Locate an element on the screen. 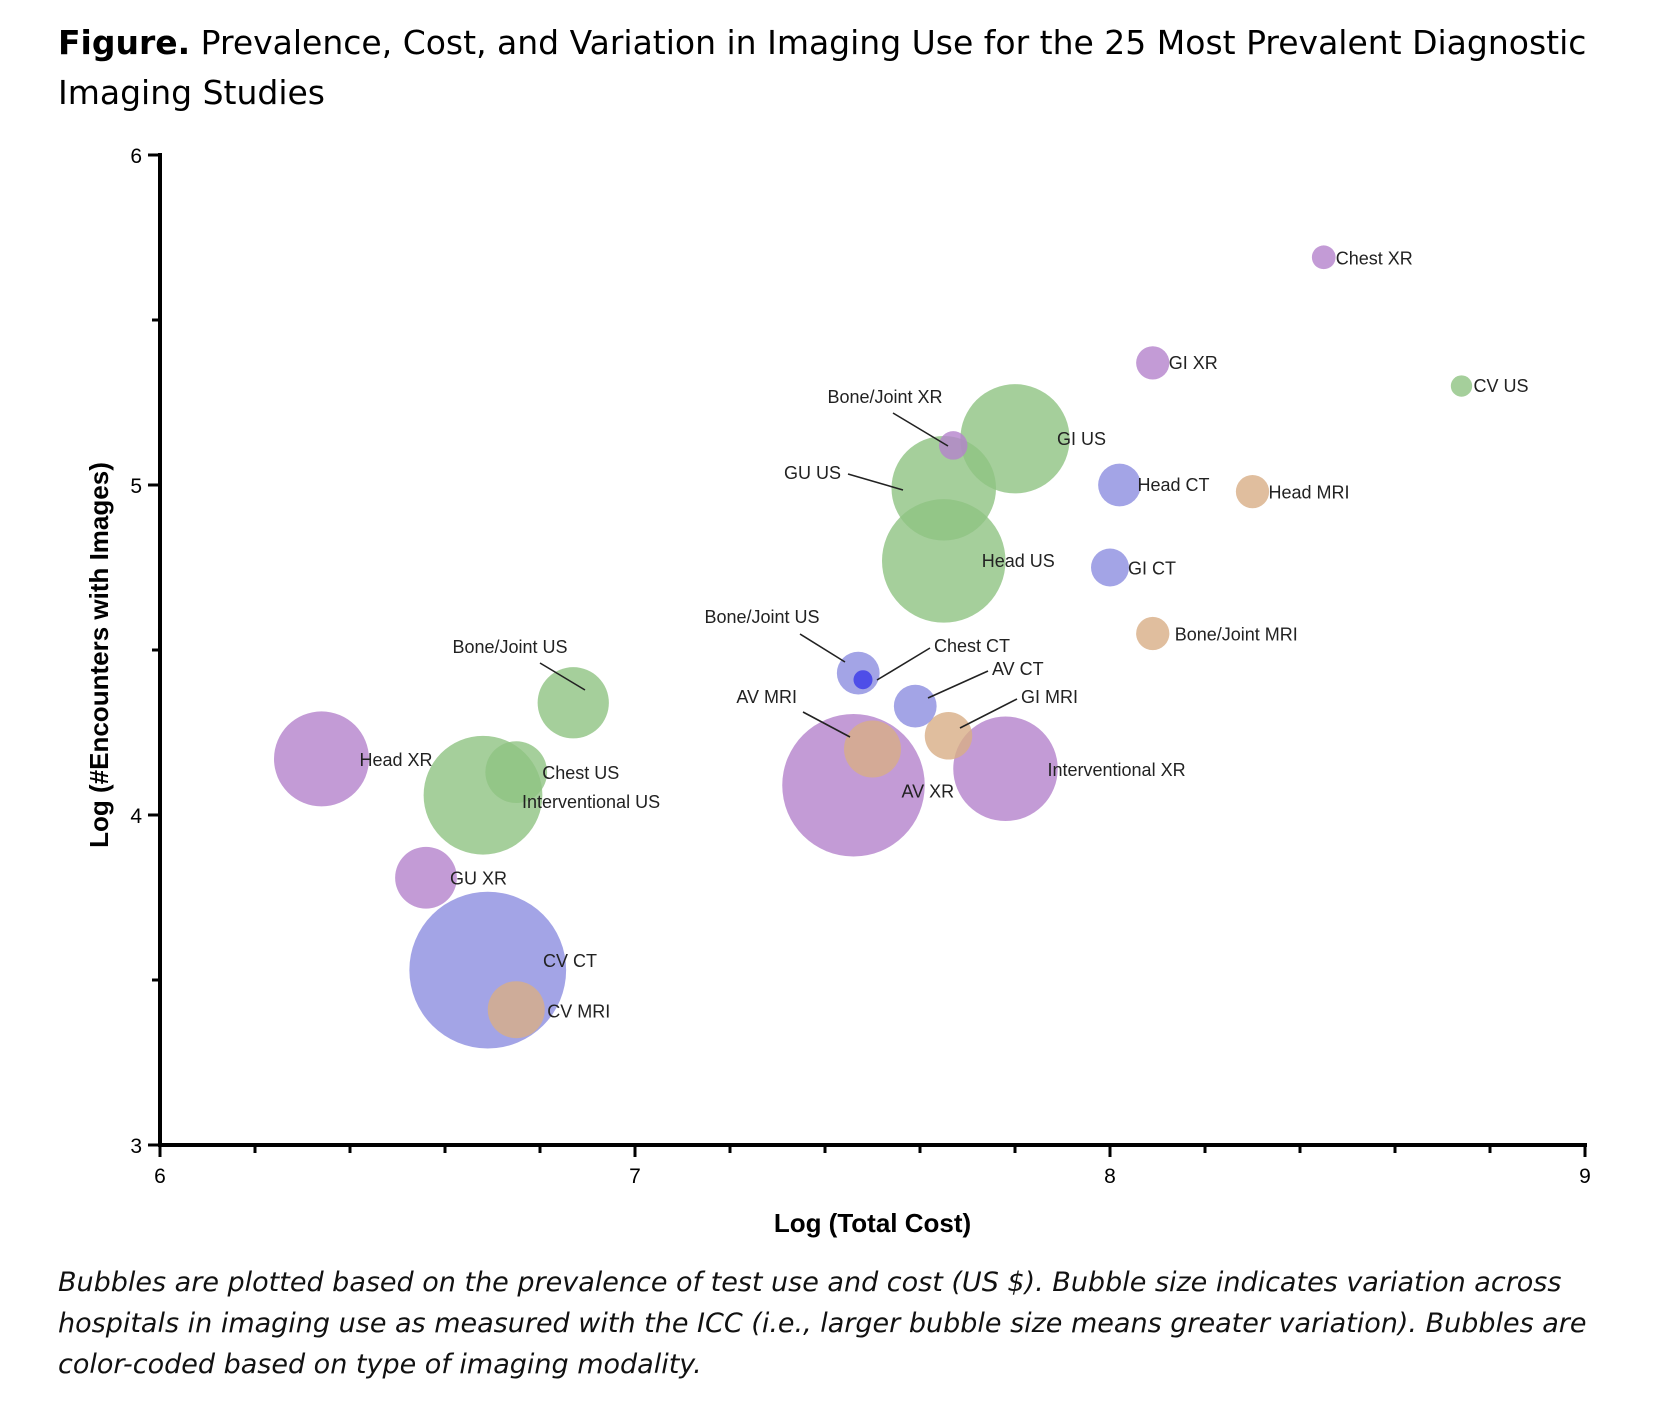  point-label: Head MRI is located at coordinates (1309, 493).